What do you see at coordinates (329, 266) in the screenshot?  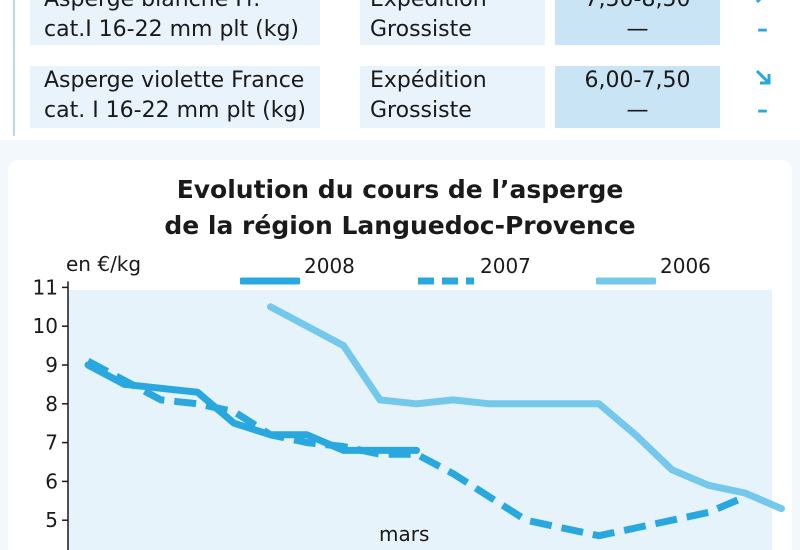 I see `legend-label: 2008` at bounding box center [329, 266].